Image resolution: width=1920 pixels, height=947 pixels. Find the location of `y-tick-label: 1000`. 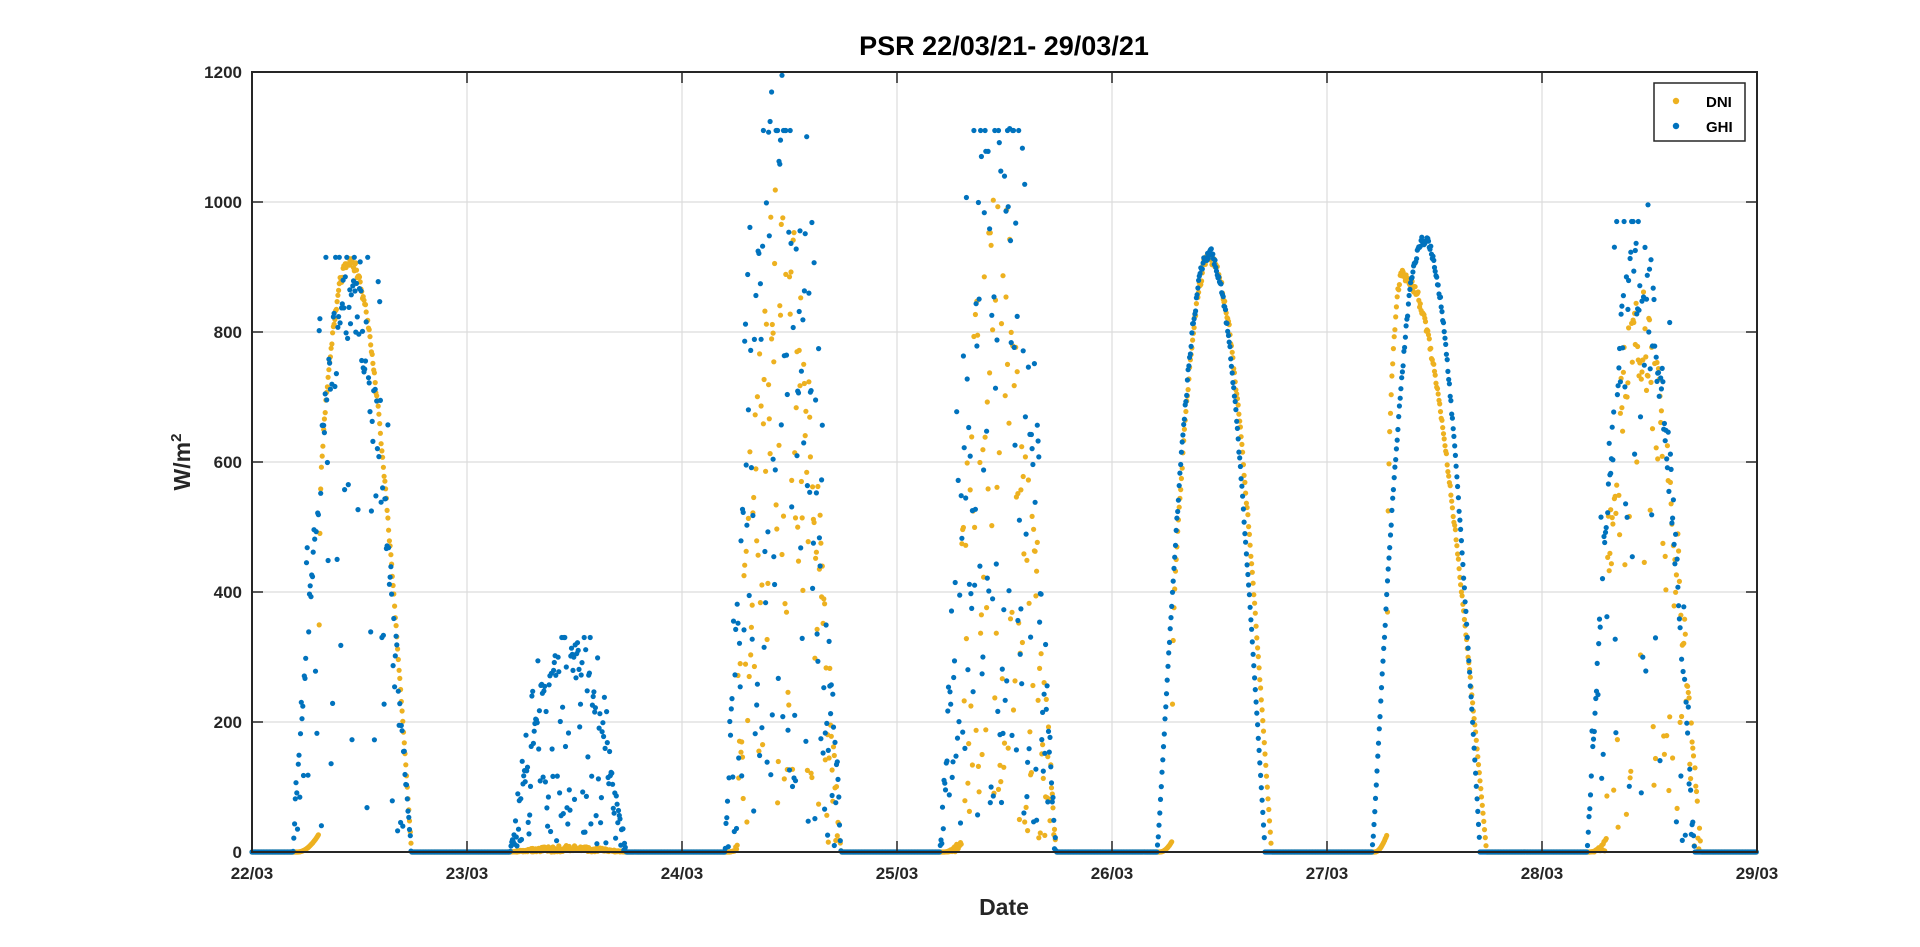

y-tick-label: 1000 is located at coordinates (223, 202).